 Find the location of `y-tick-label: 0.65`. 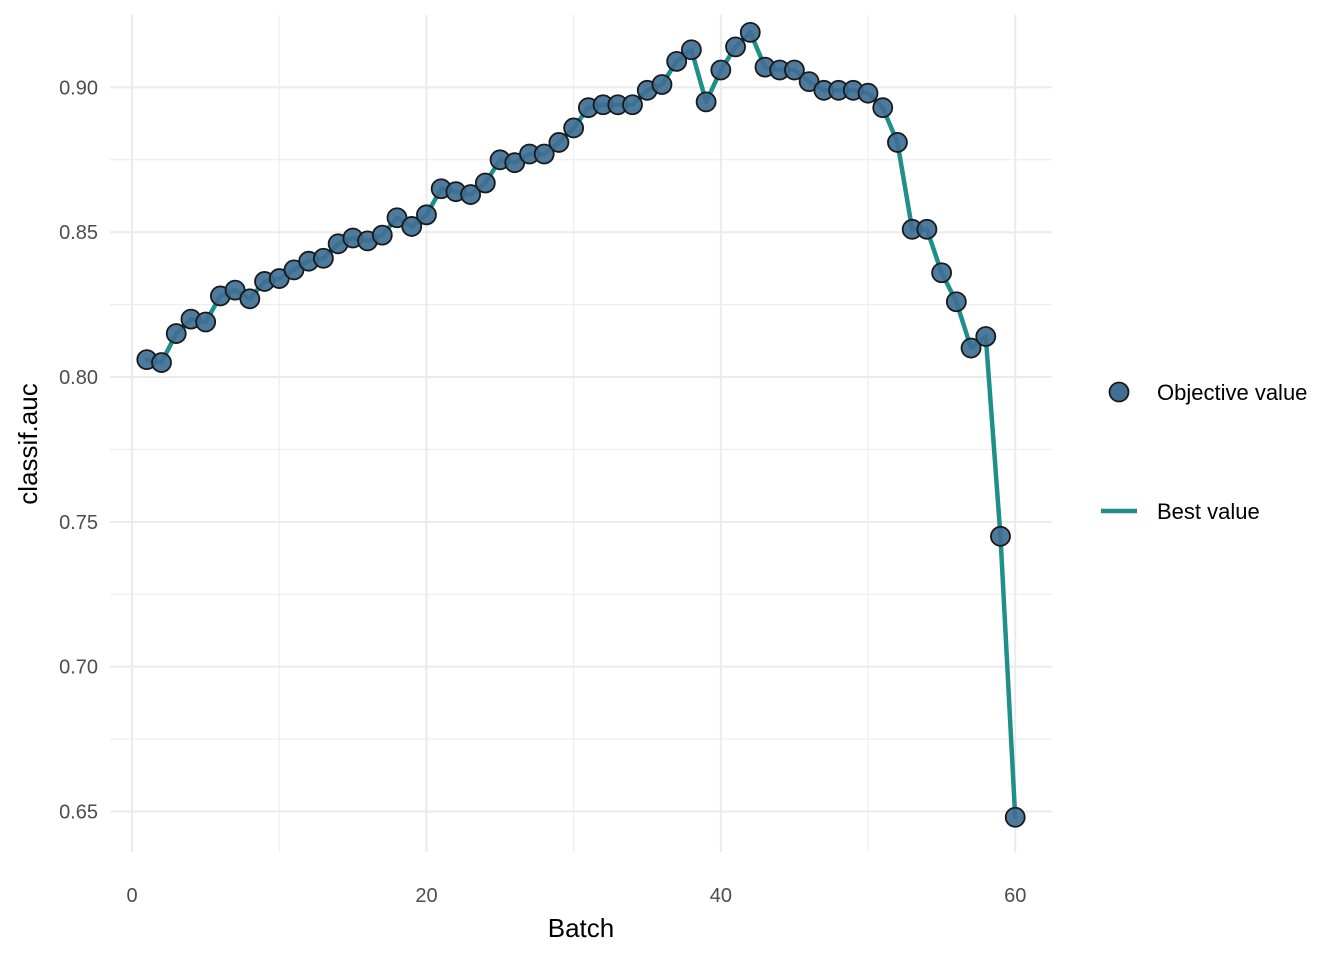

y-tick-label: 0.65 is located at coordinates (78, 812).